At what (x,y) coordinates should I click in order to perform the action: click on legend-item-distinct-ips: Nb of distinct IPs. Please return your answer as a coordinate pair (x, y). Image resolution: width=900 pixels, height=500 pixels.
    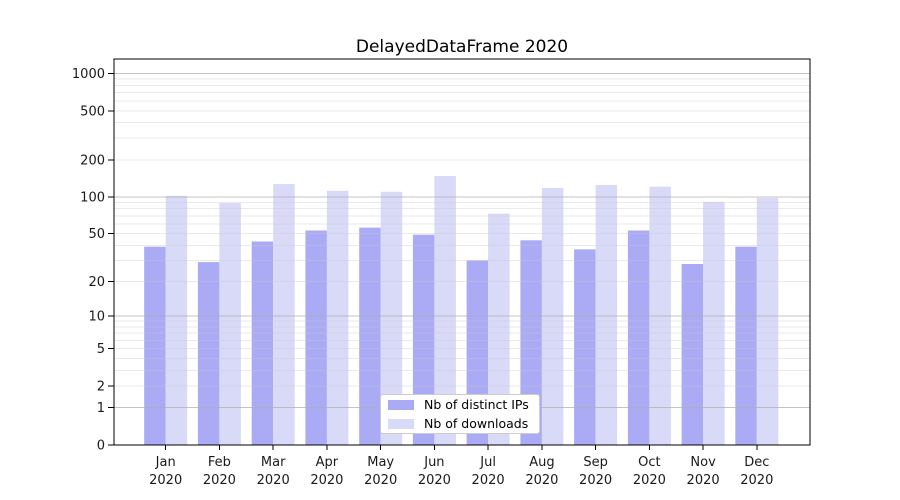
    Looking at the image, I should click on (460, 405).